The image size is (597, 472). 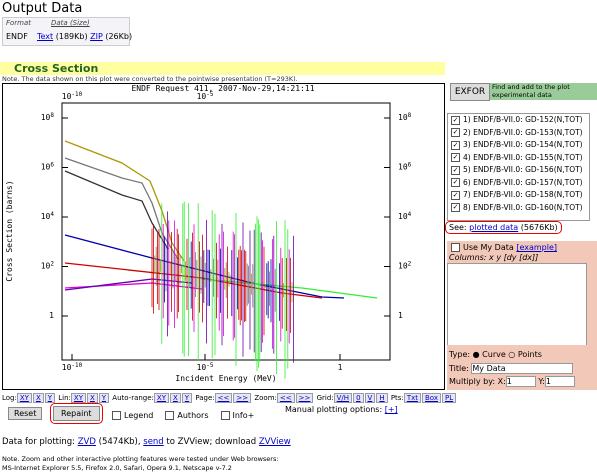 What do you see at coordinates (96, 36) in the screenshot?
I see `zip-link: ZIP` at bounding box center [96, 36].